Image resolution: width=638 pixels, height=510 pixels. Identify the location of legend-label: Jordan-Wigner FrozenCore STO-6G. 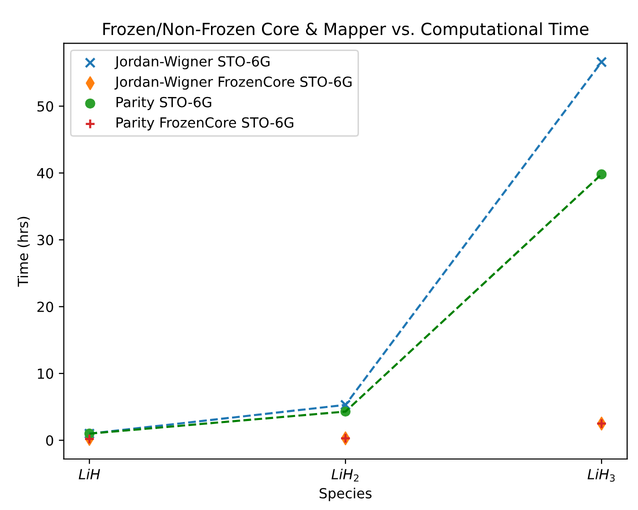
(233, 83).